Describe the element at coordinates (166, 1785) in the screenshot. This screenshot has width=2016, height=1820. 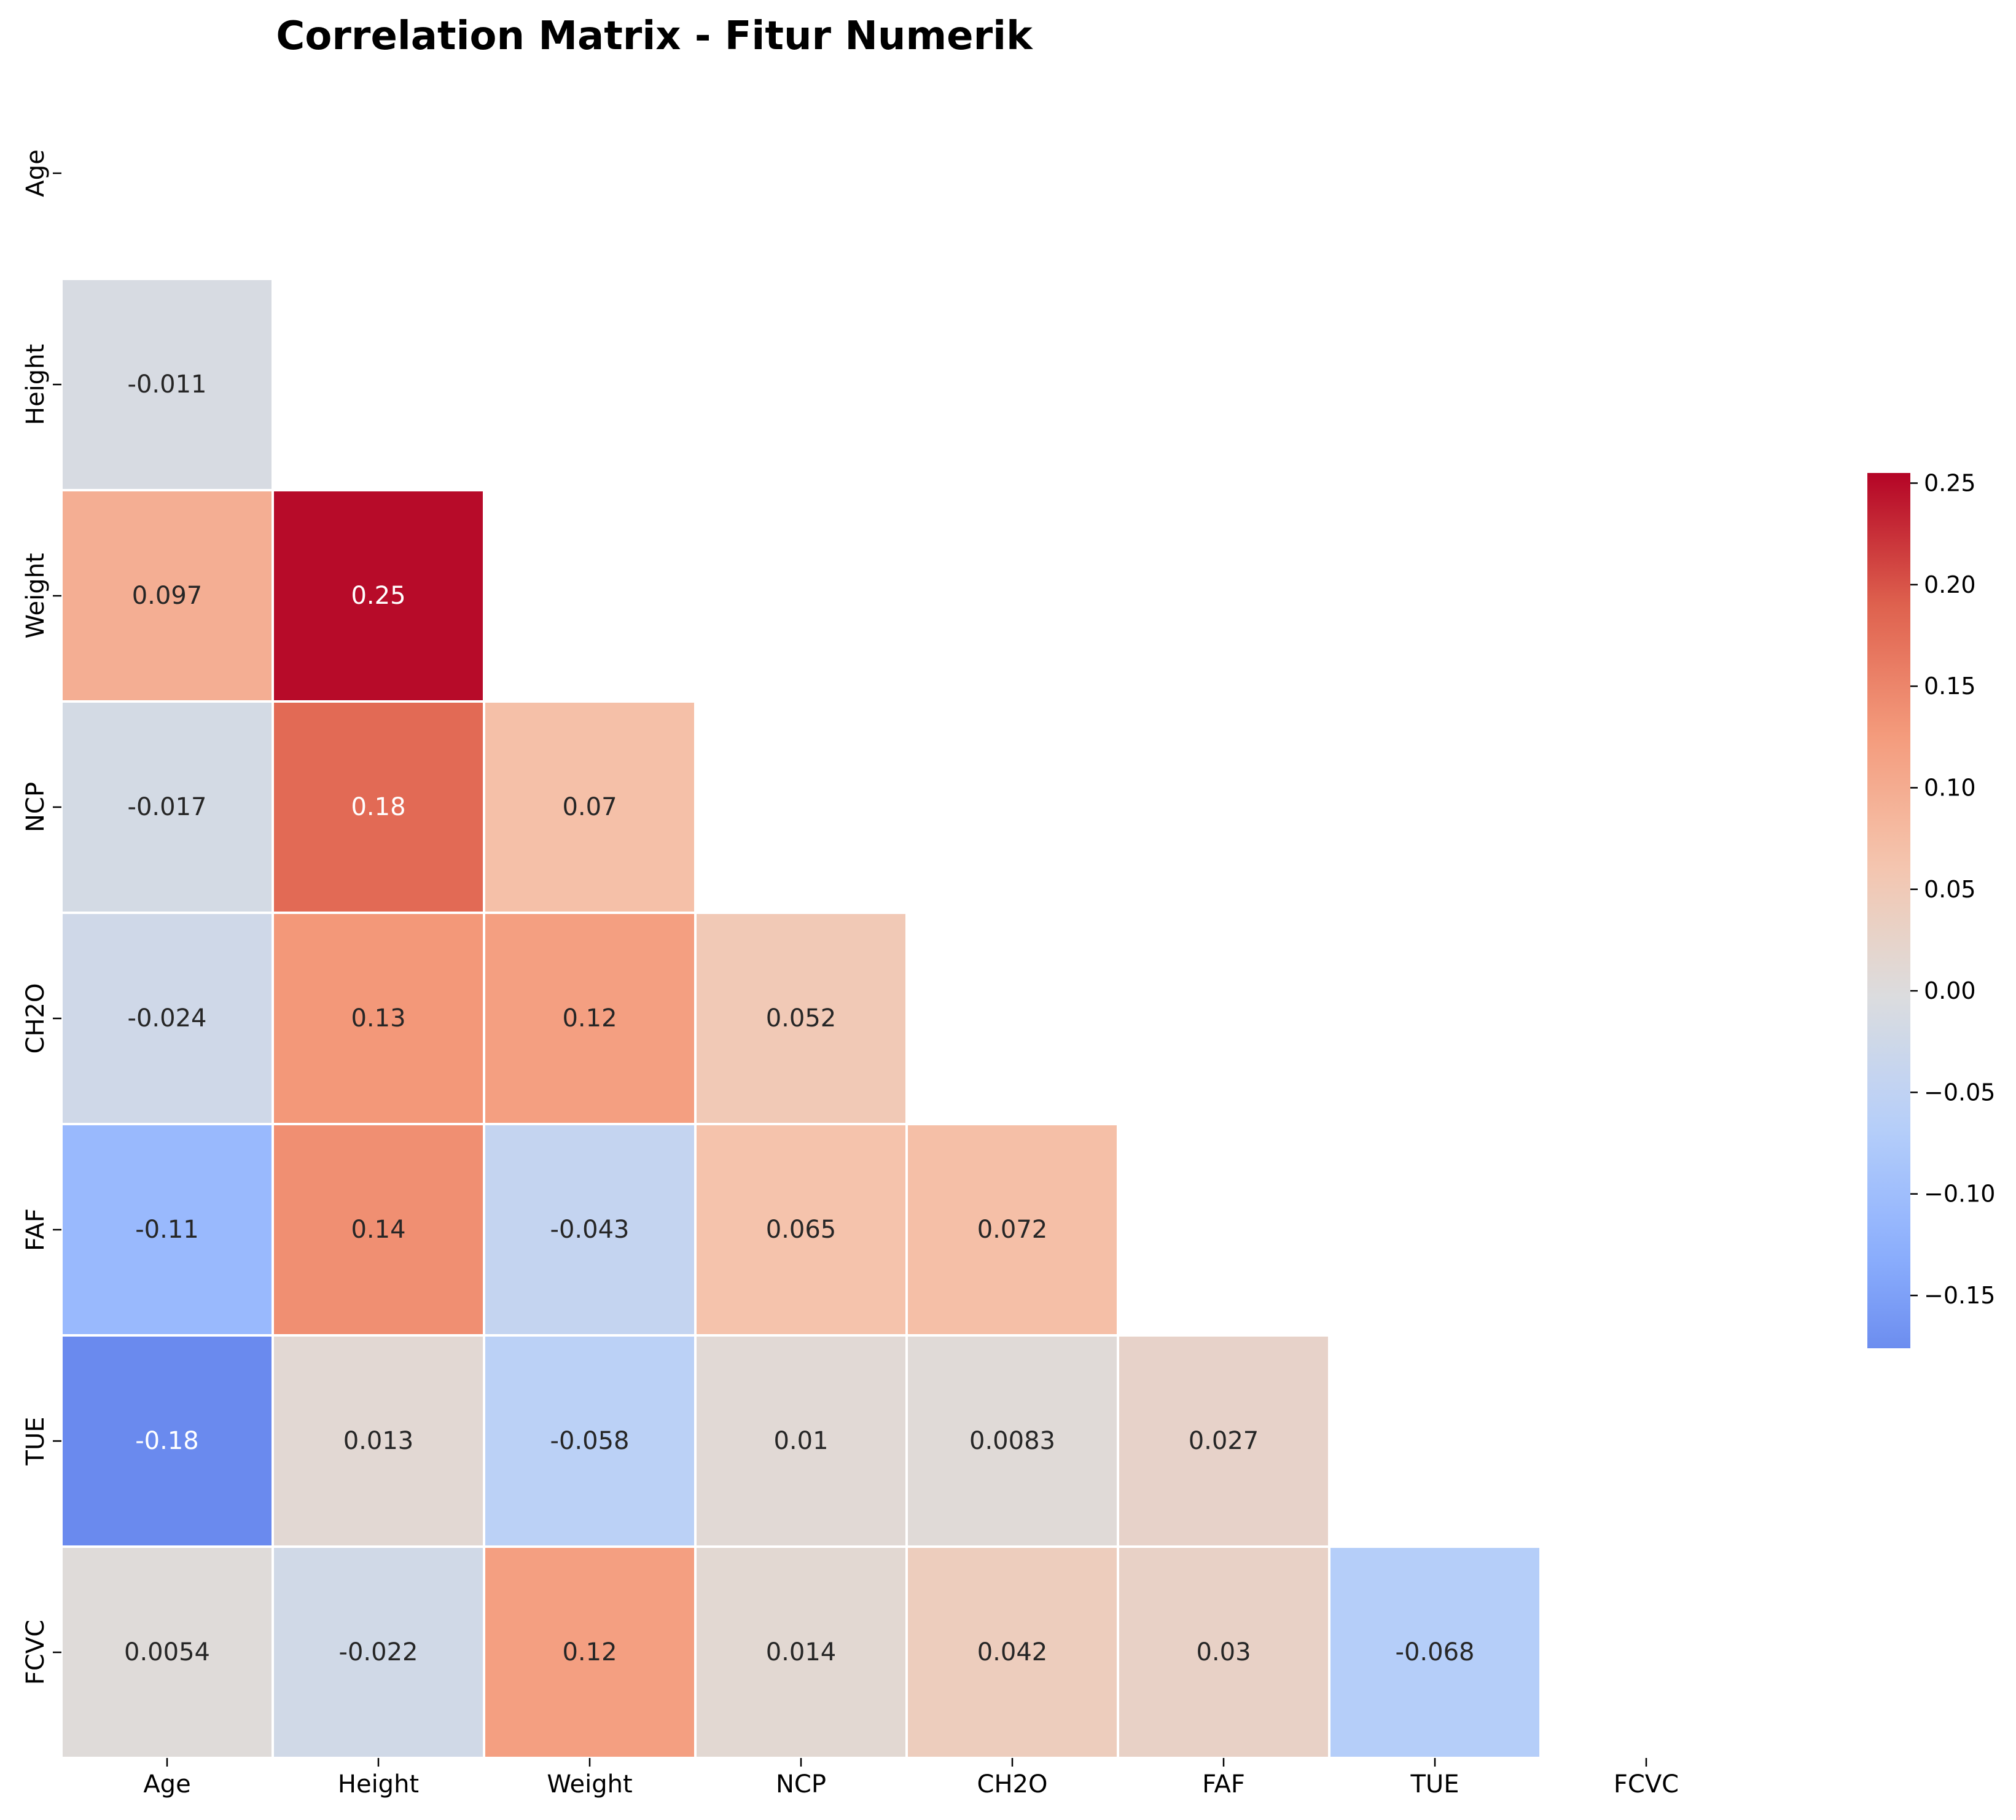
I see `column-label: Age` at that location.